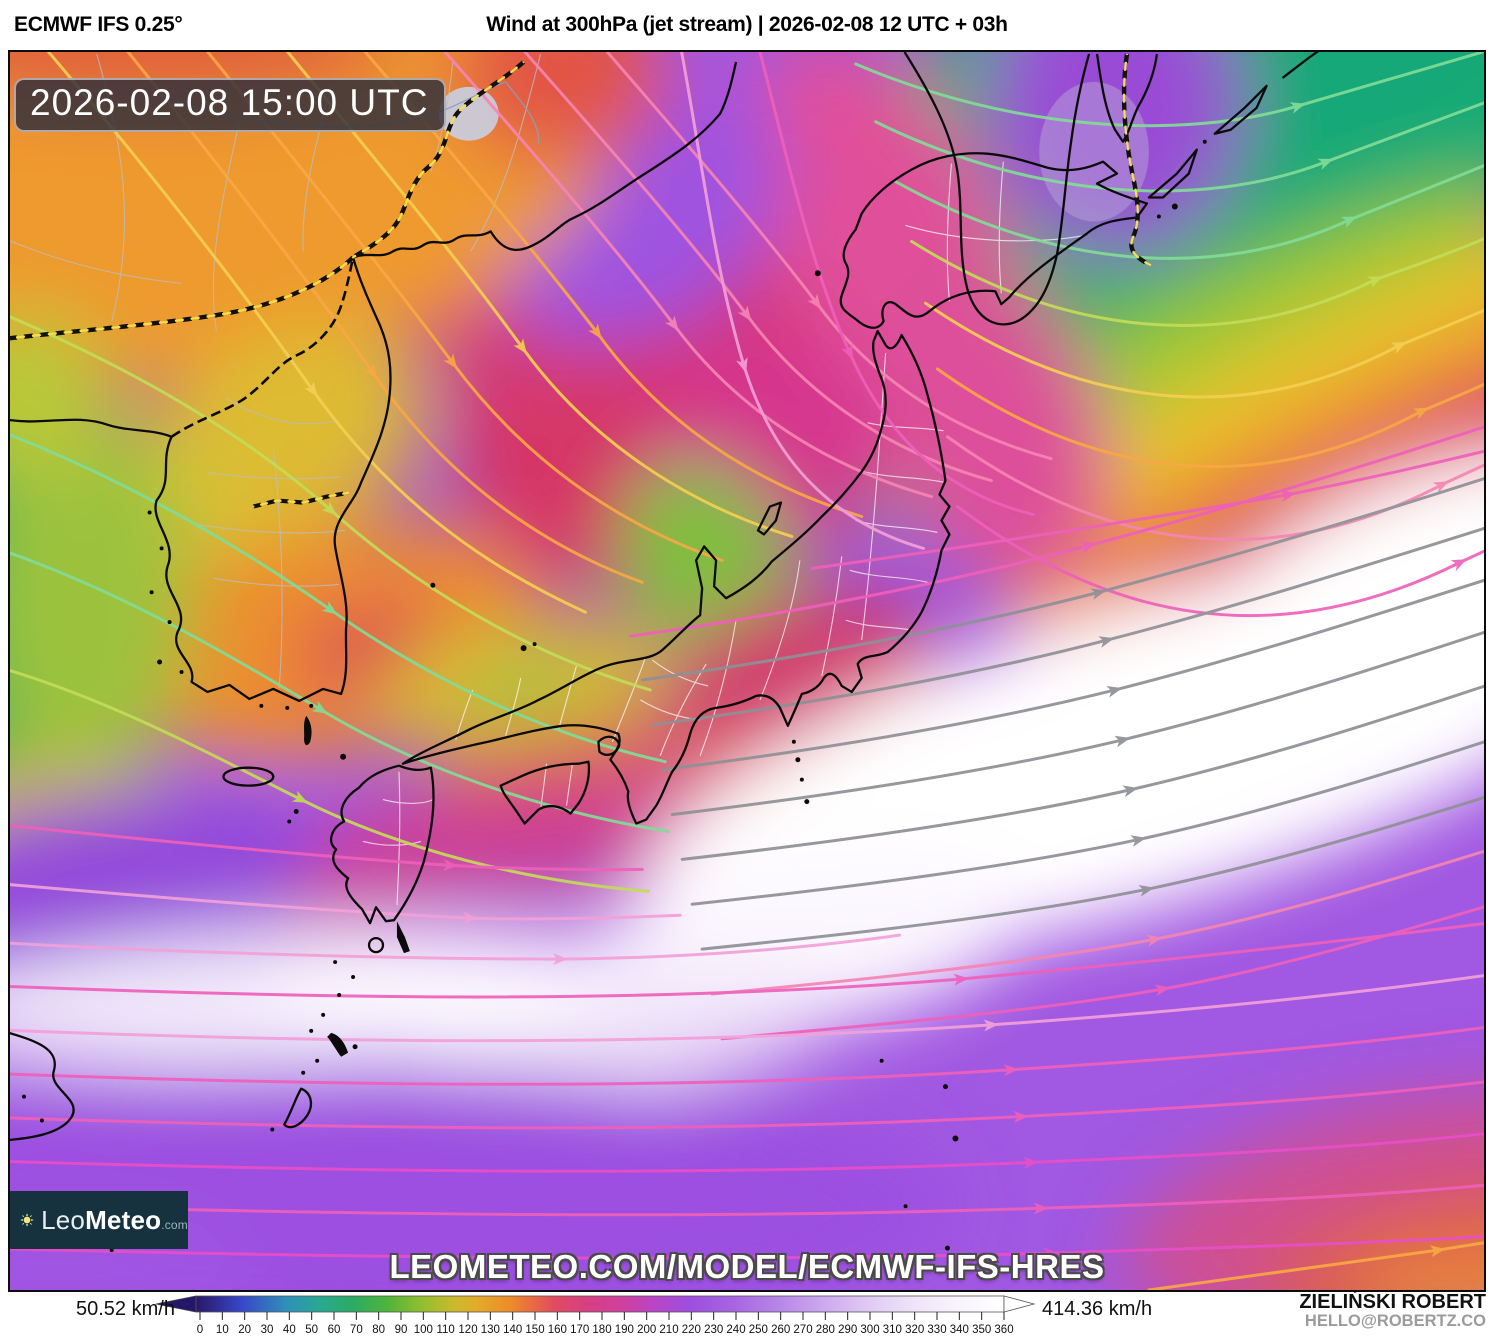  What do you see at coordinates (356, 1330) in the screenshot?
I see `svg-text: 70` at bounding box center [356, 1330].